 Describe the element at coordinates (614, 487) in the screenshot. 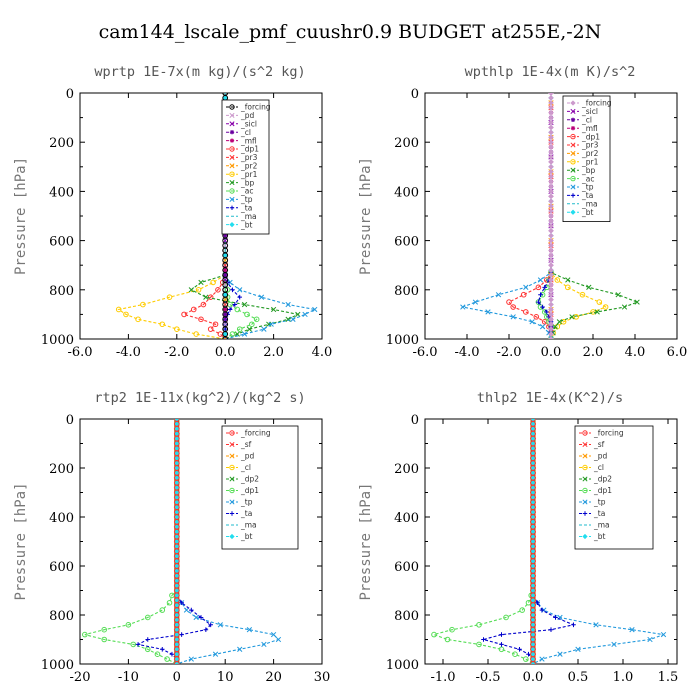

I see `legend-box` at that location.